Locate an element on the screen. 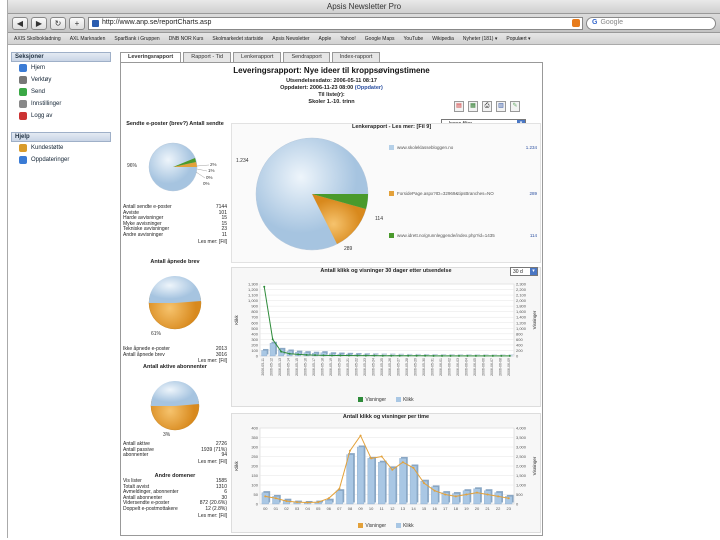 This screenshot has height=540, width=720. period-select: 30 d ▾ is located at coordinates (524, 271).